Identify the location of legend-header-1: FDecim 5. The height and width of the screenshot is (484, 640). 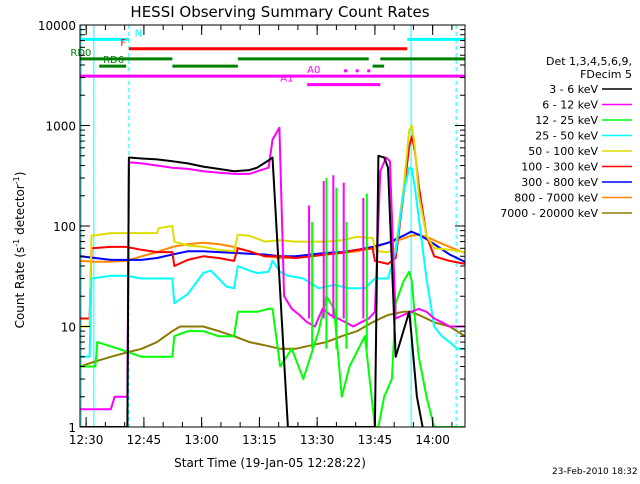
(606, 74).